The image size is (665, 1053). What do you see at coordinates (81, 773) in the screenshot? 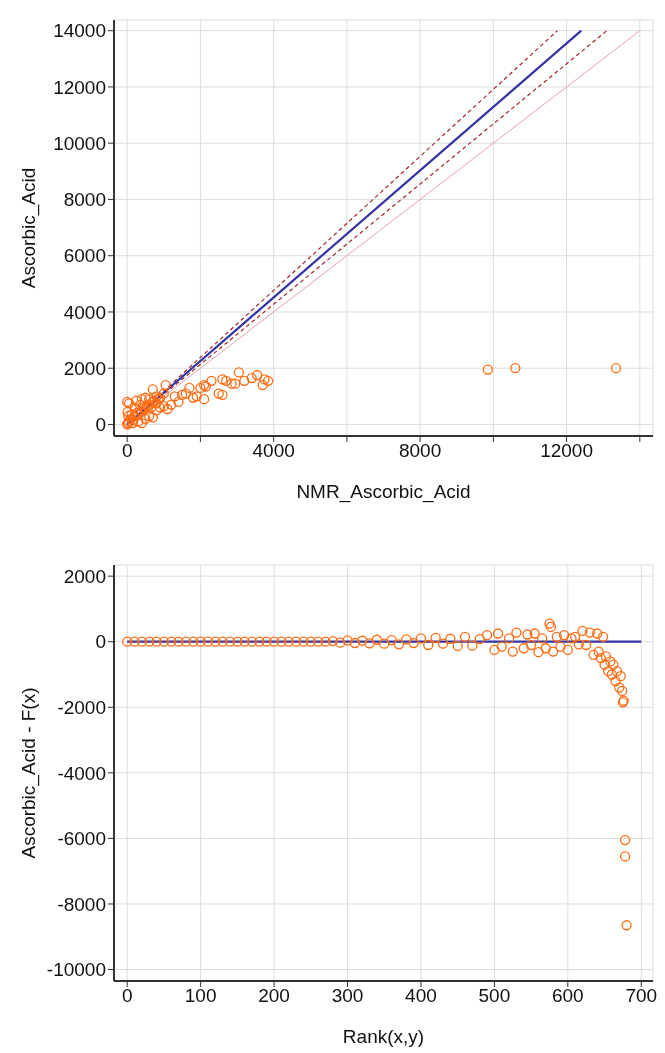
I see `y-tick-label: -4000` at bounding box center [81, 773].